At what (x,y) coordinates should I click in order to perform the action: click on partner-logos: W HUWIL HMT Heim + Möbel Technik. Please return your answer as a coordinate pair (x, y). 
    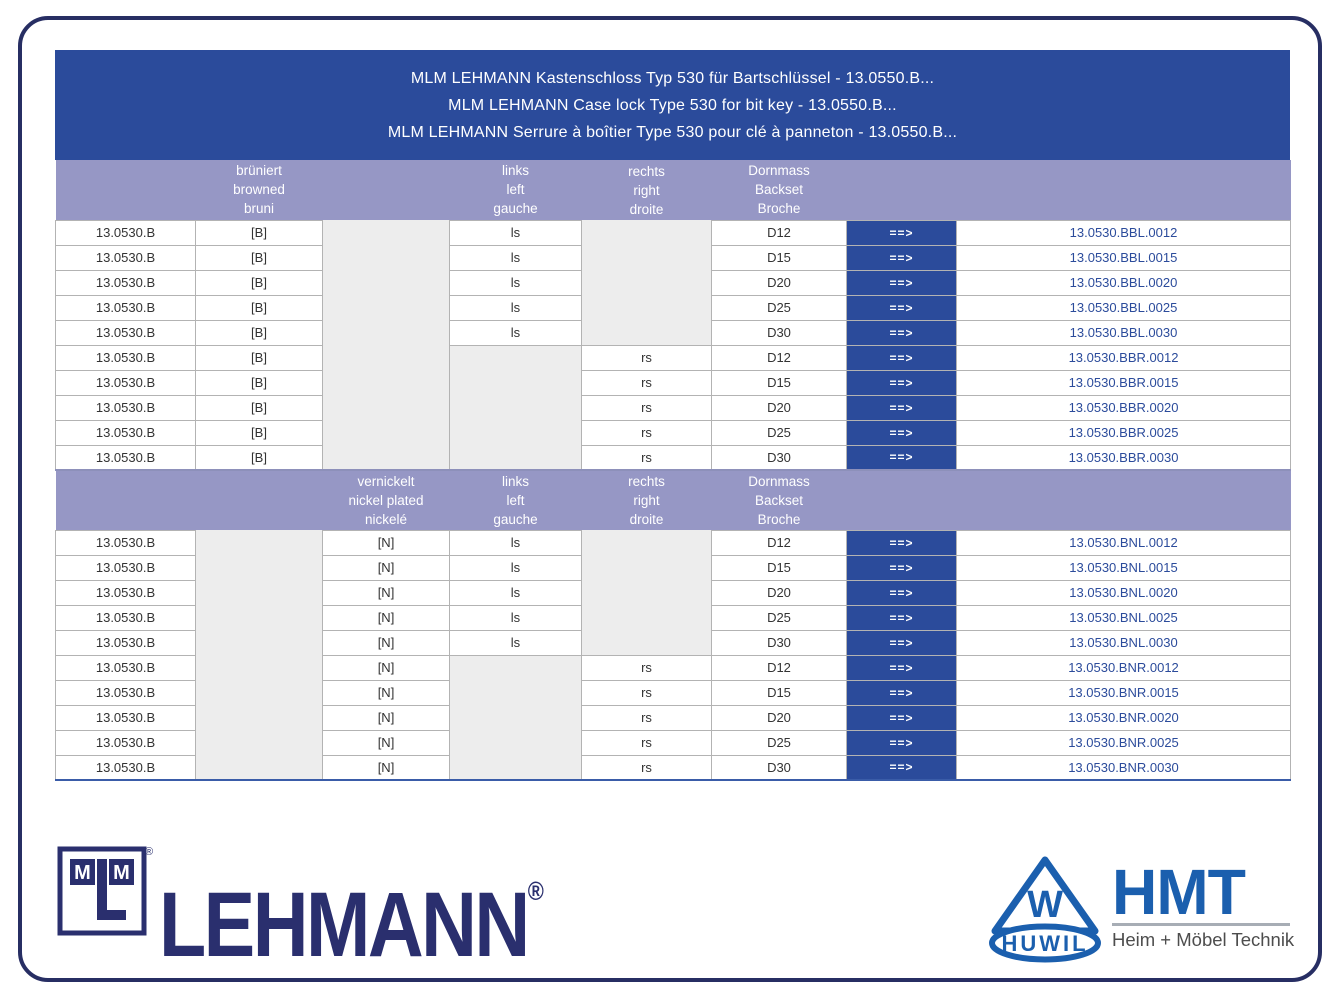
    Looking at the image, I should click on (1139, 908).